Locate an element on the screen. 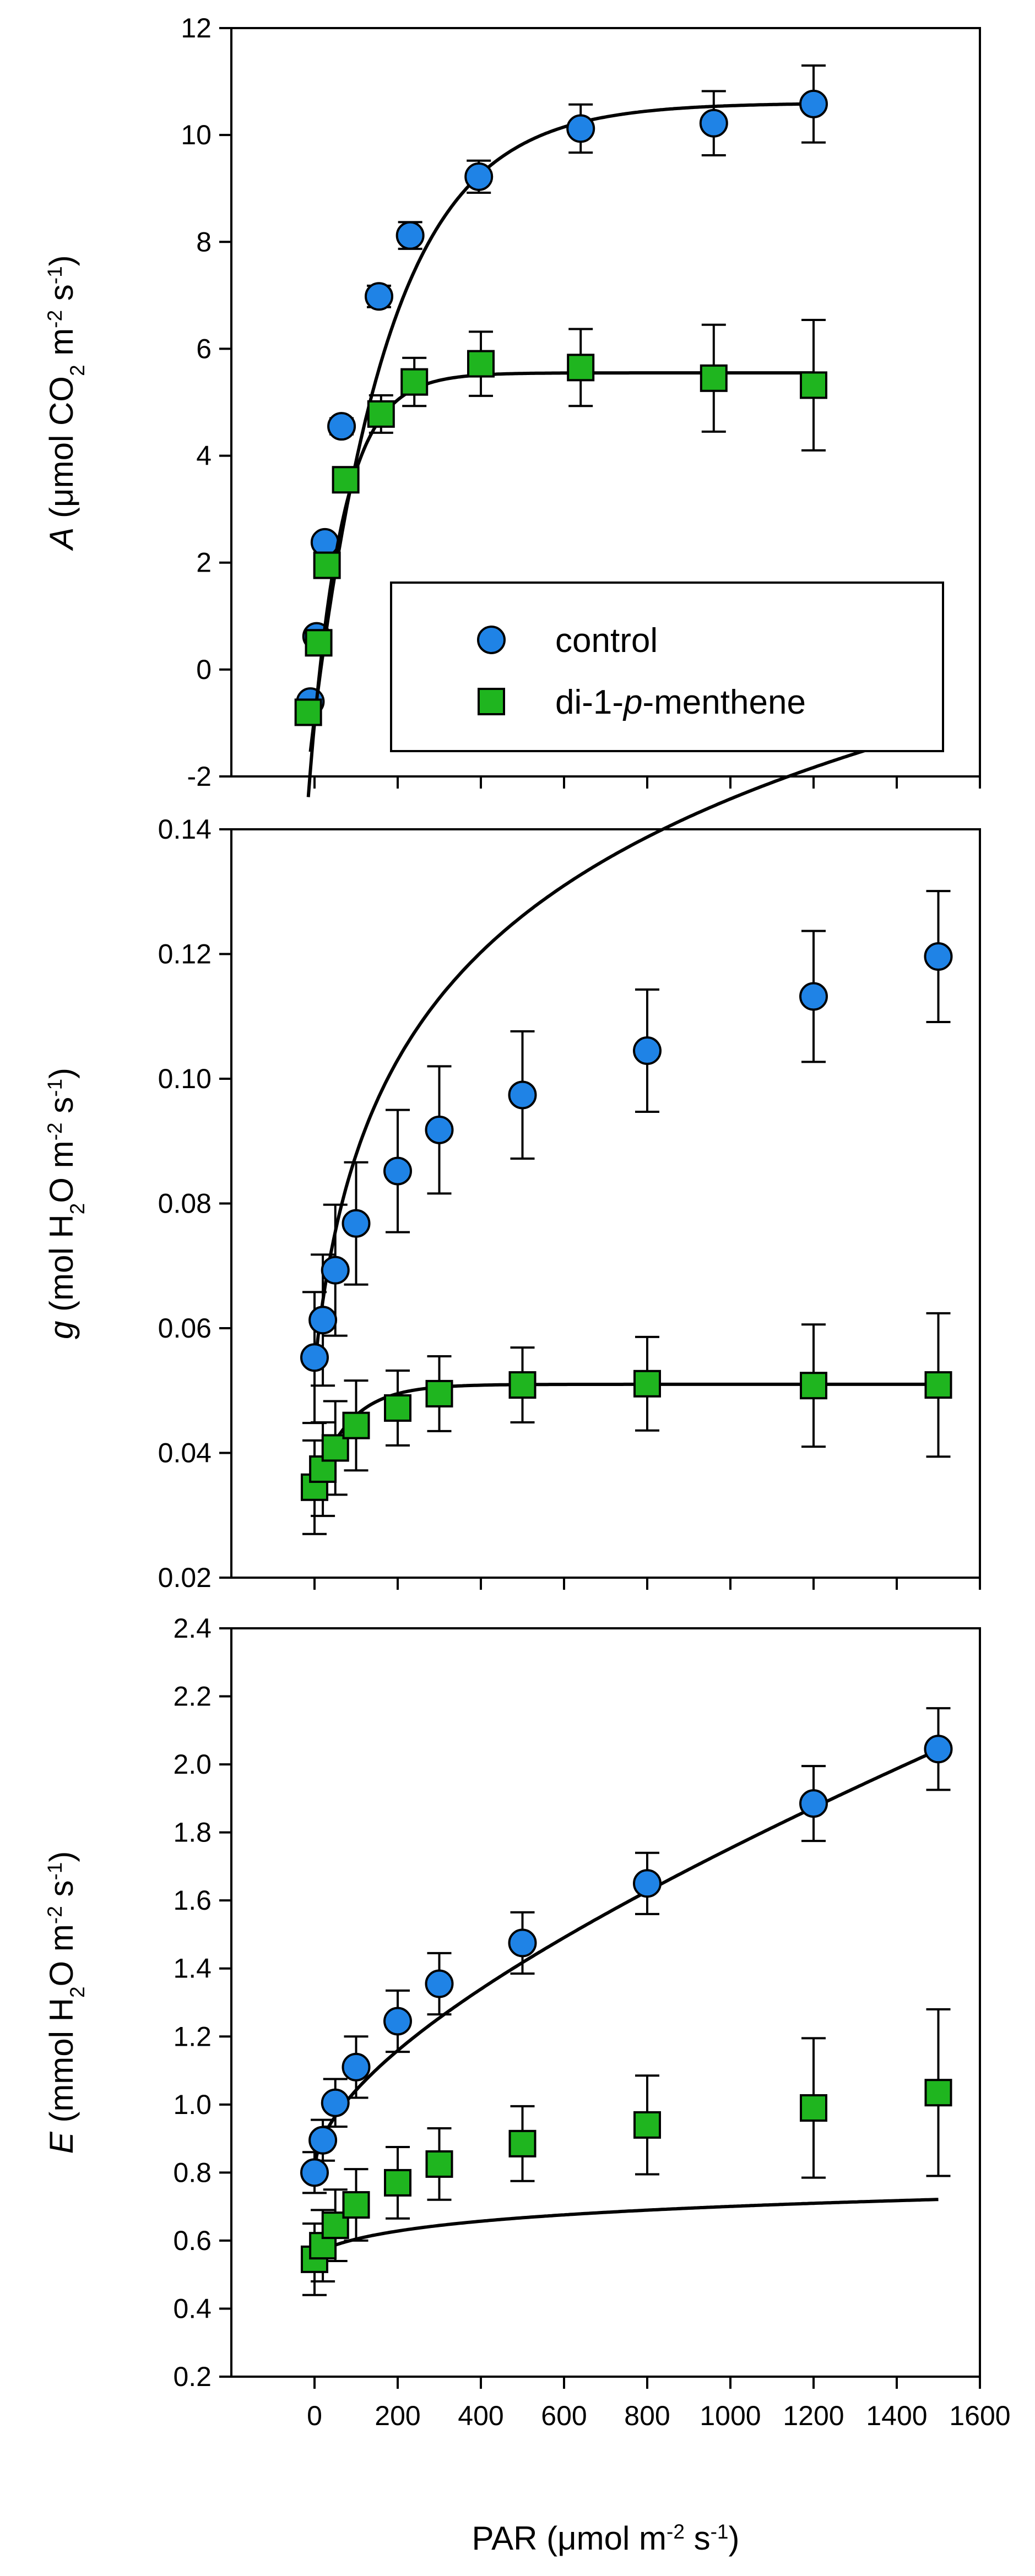  x-tick-label: 400 is located at coordinates (480, 2415).